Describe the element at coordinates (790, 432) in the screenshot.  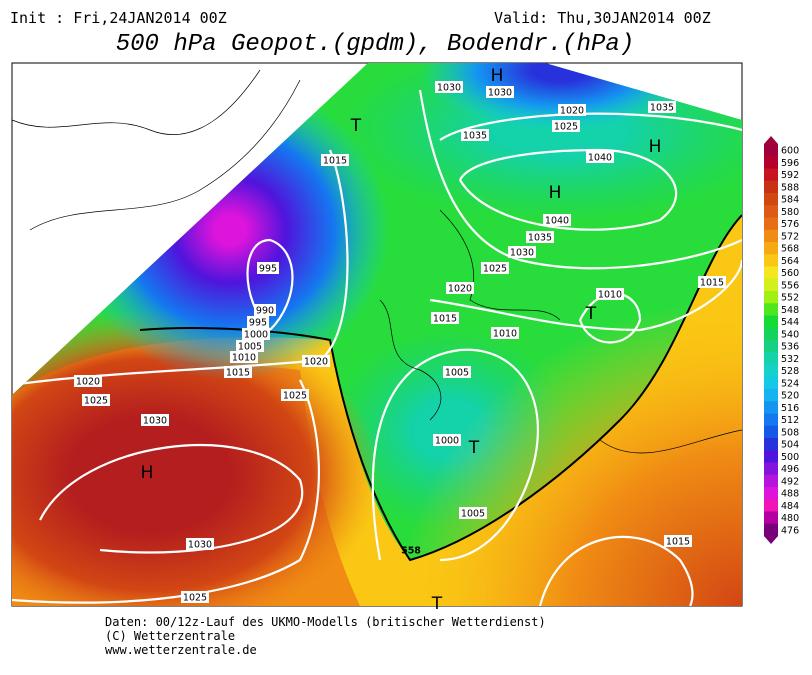
I see `colorbar-label: 508` at that location.